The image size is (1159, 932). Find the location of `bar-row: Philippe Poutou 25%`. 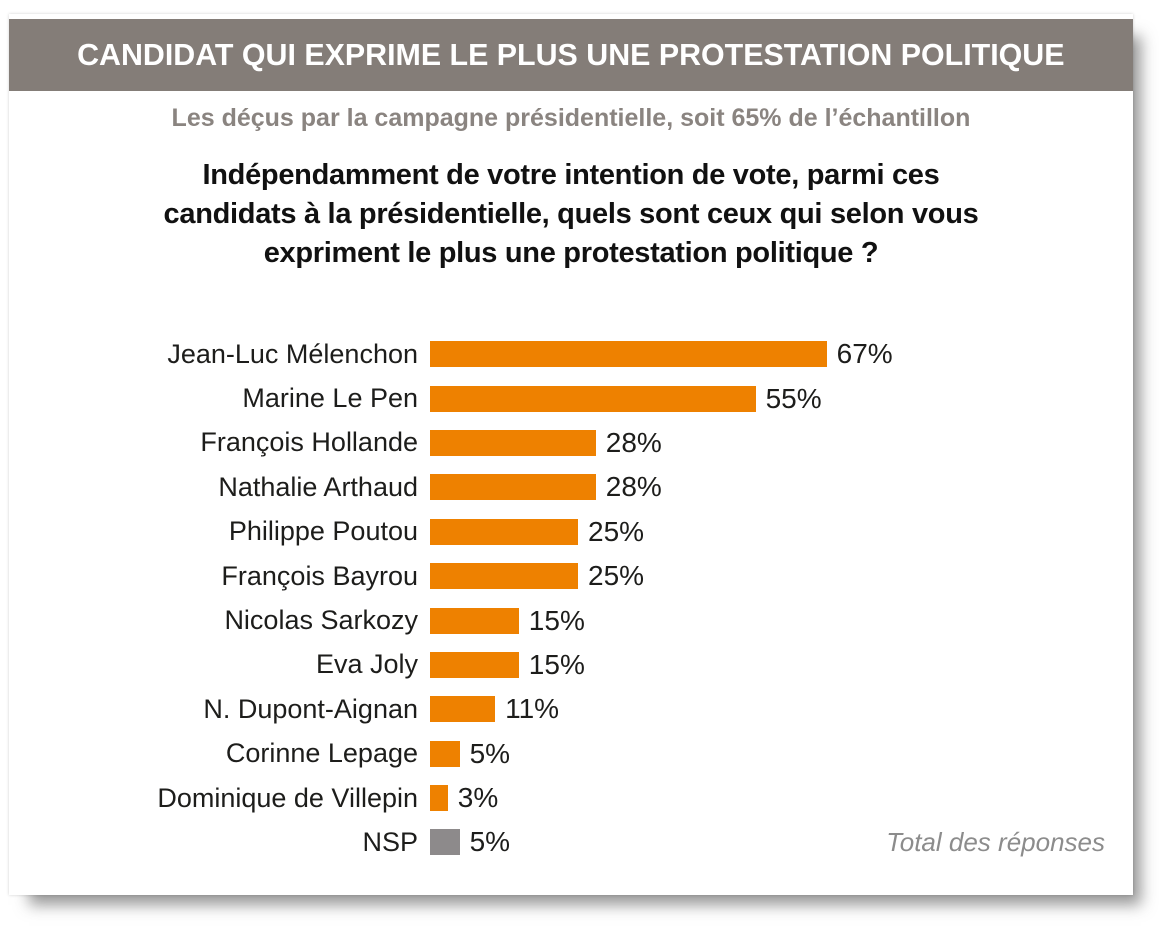

bar-row: Philippe Poutou 25% is located at coordinates (571, 532).